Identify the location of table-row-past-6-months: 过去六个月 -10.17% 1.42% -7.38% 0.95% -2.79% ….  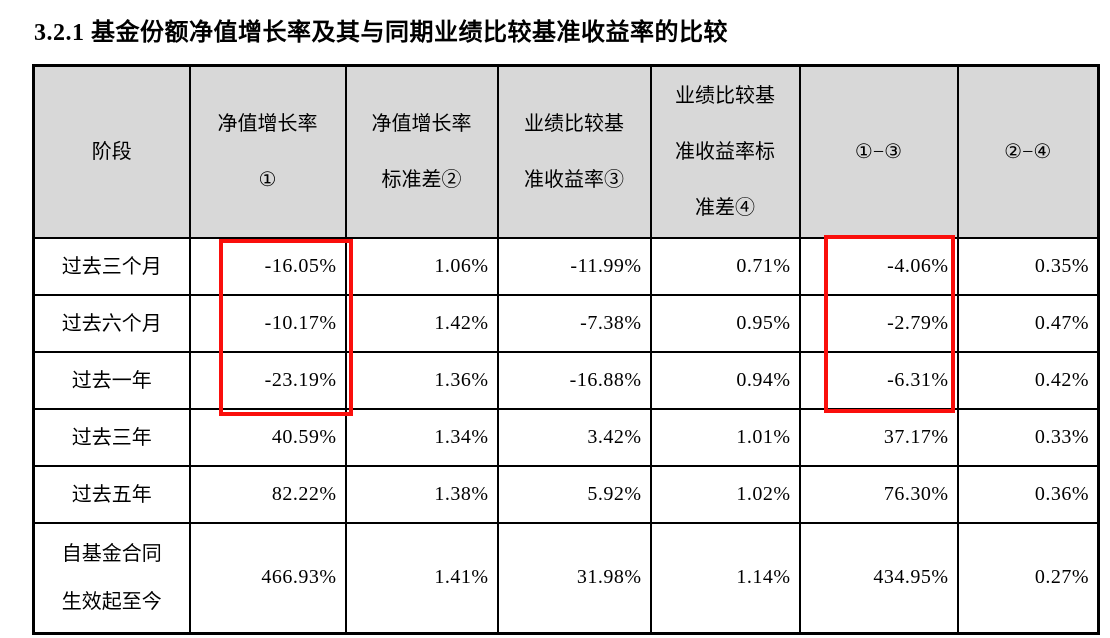
(566, 323).